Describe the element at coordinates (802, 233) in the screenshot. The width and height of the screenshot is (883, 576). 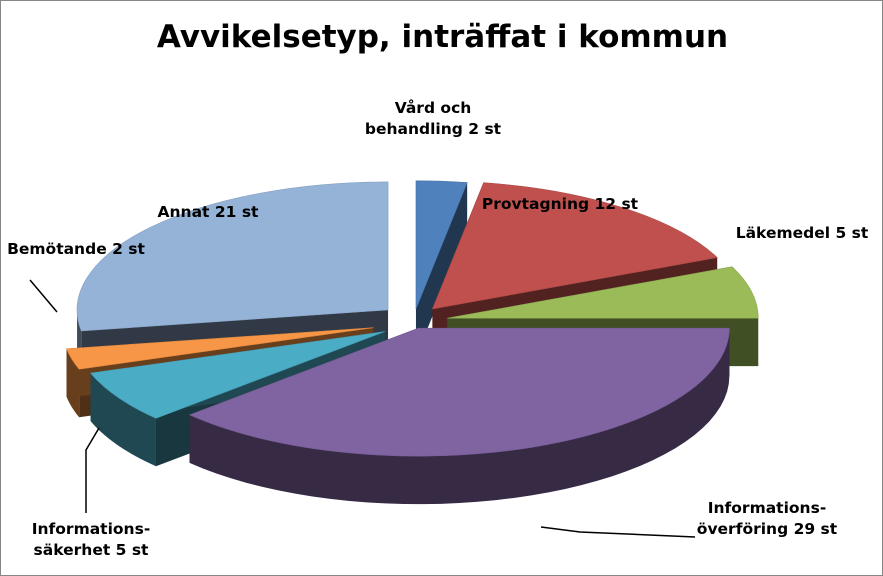
I see `slice-label: Läkemedel 5 st` at that location.